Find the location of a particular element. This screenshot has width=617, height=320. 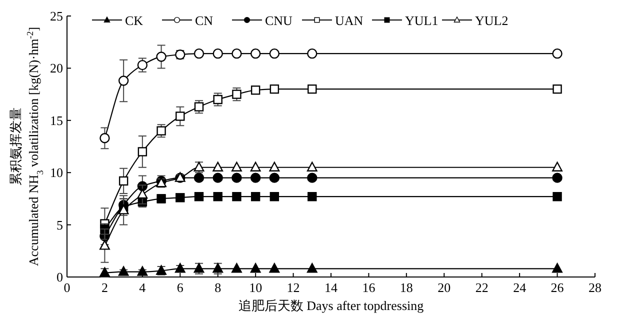

x-tick-label: 6 is located at coordinates (180, 287).